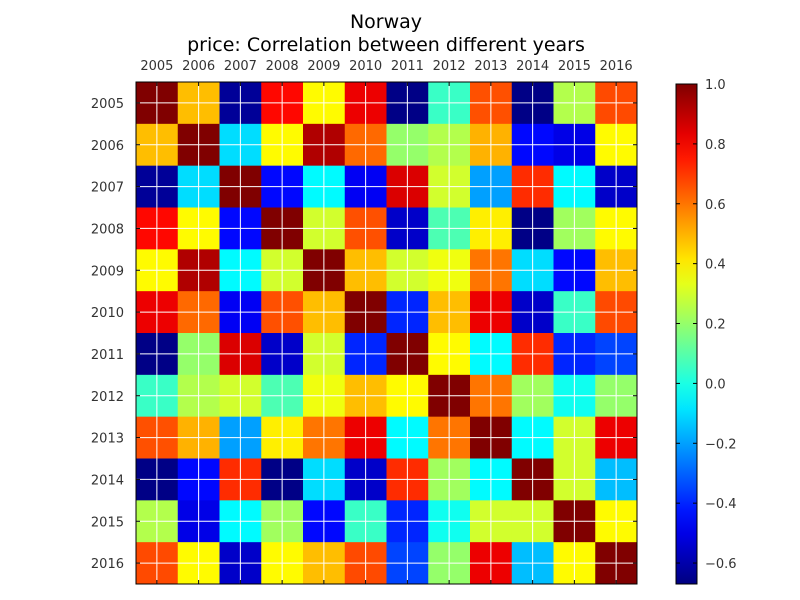 The height and width of the screenshot is (600, 800). Describe the element at coordinates (107, 522) in the screenshot. I see `y-tick-label: 2015` at that location.